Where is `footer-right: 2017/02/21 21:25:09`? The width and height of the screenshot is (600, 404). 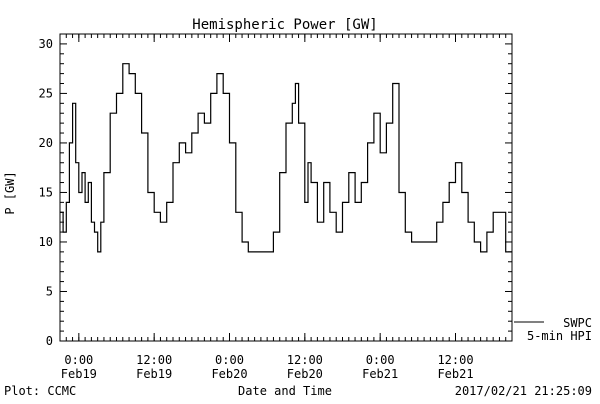 footer-right: 2017/02/21 21:25:09 is located at coordinates (523, 391).